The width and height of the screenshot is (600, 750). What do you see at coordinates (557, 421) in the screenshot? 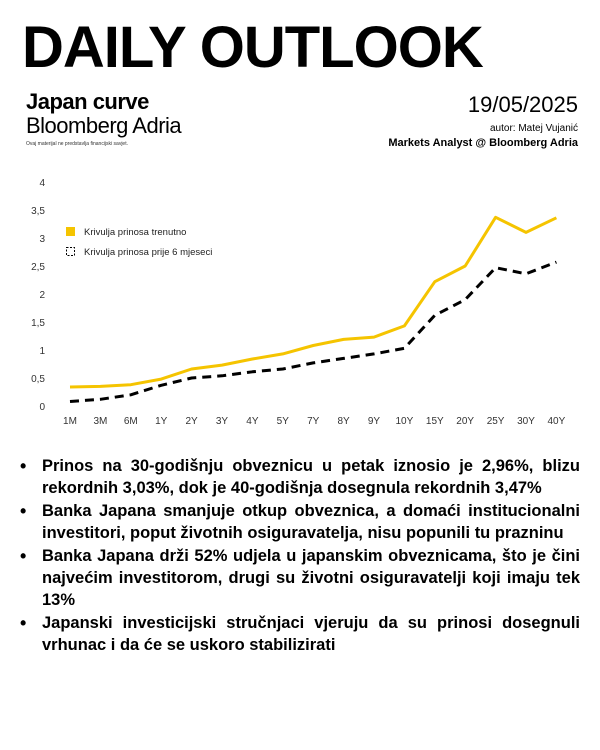
I see `x-tick-label: 40Y` at bounding box center [557, 421].